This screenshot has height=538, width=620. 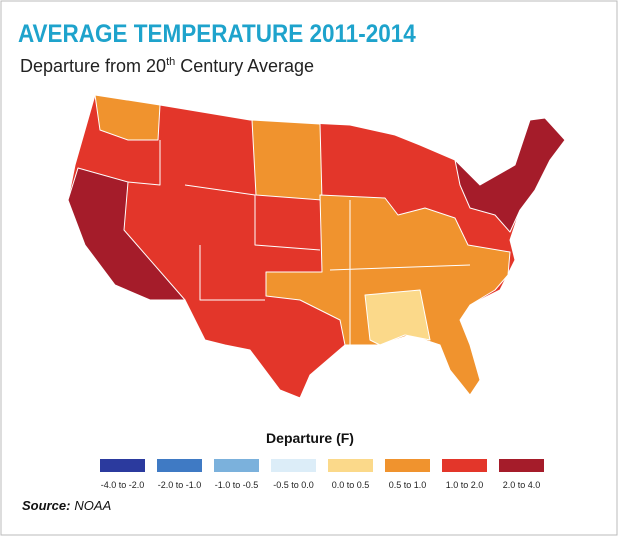 What do you see at coordinates (310, 438) in the screenshot?
I see `legend-title: Departure (F)` at bounding box center [310, 438].